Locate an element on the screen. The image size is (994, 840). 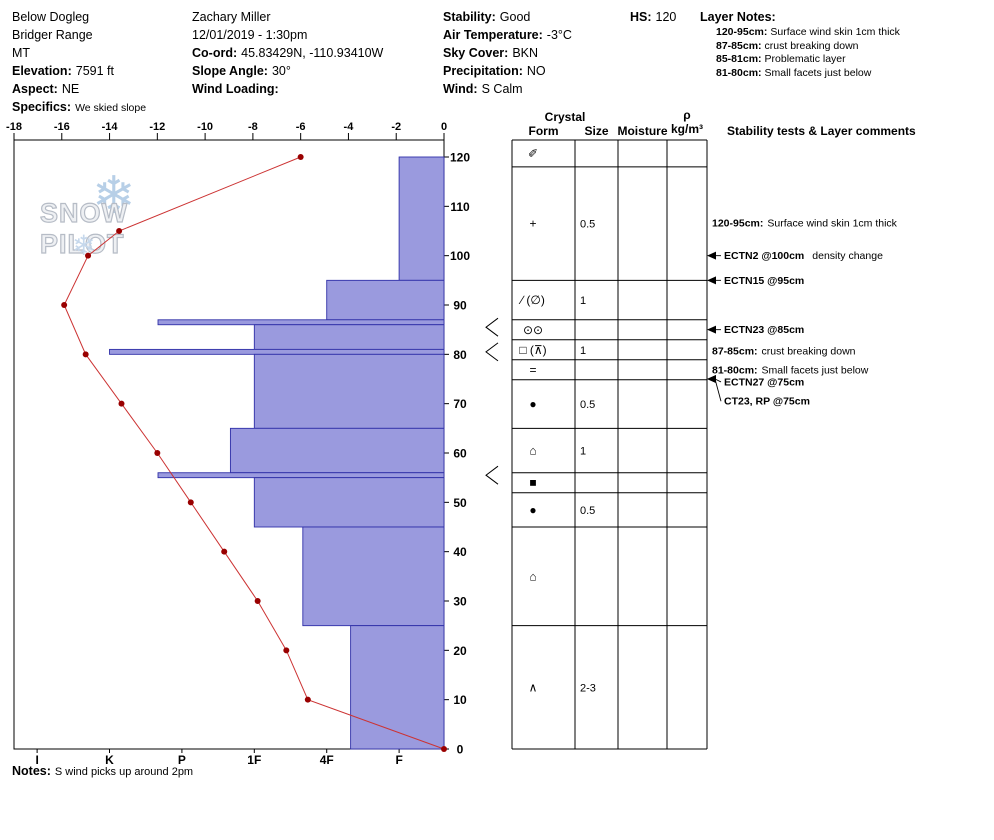
site-name: Below Dogleg is located at coordinates (51, 17).